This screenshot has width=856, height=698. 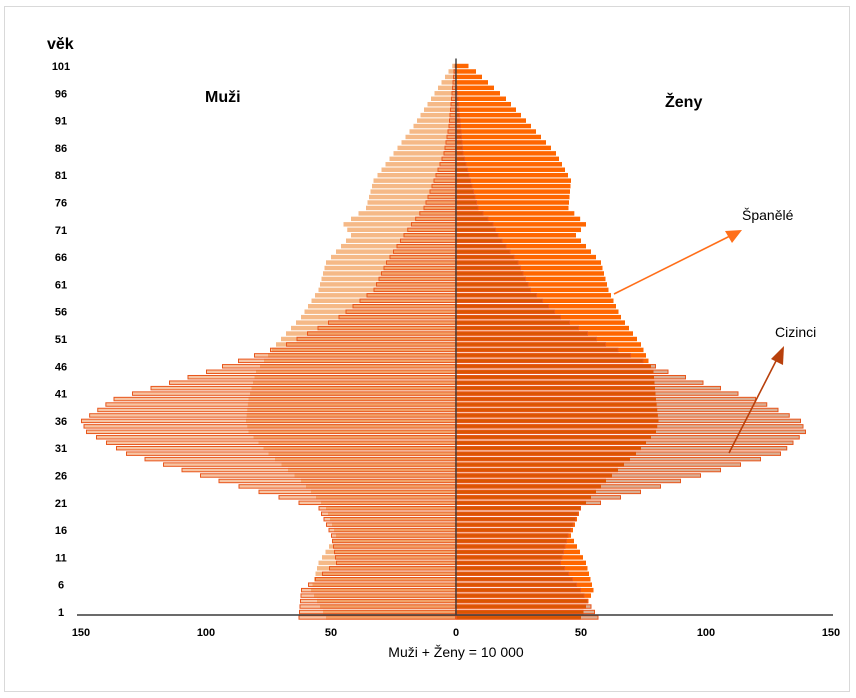 What do you see at coordinates (683, 101) in the screenshot?
I see `women-label: Ženy` at bounding box center [683, 101].